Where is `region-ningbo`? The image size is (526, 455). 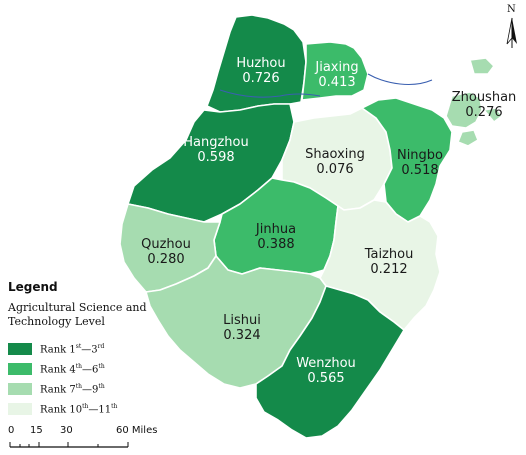 region-ningbo is located at coordinates (407, 160).